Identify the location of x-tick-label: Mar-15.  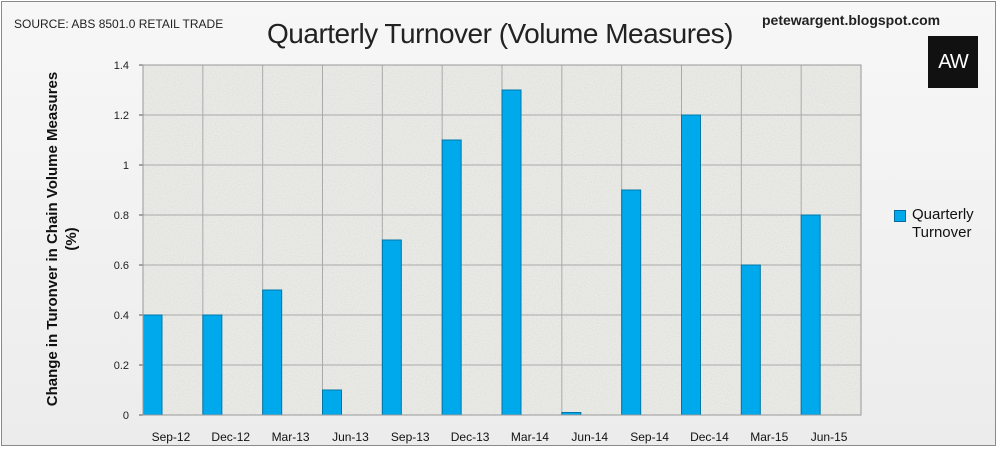
(769, 437).